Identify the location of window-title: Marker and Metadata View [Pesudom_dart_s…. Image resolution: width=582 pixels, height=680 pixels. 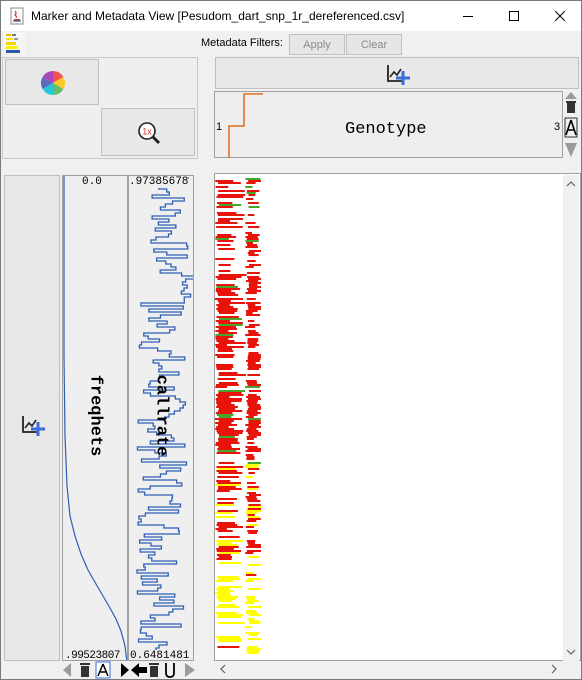
(218, 16).